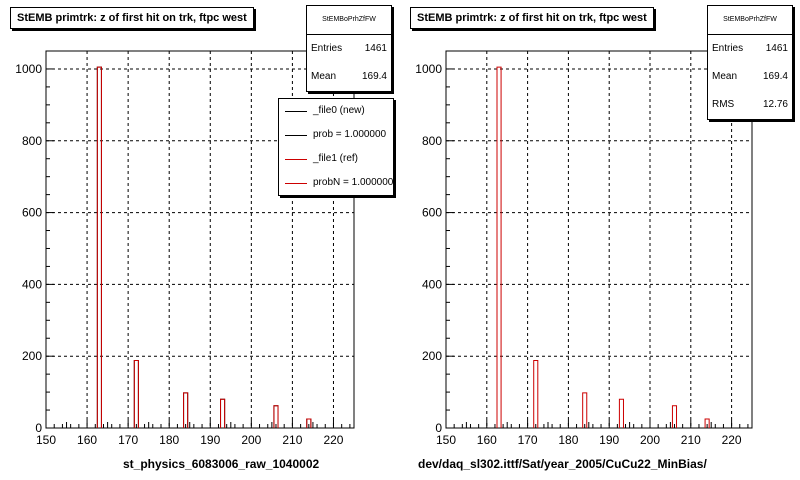 The height and width of the screenshot is (480, 800). I want to click on left-stats-box: StEMBoPrhZfFW Entries 1461 Mean 169.4, so click(349, 48).